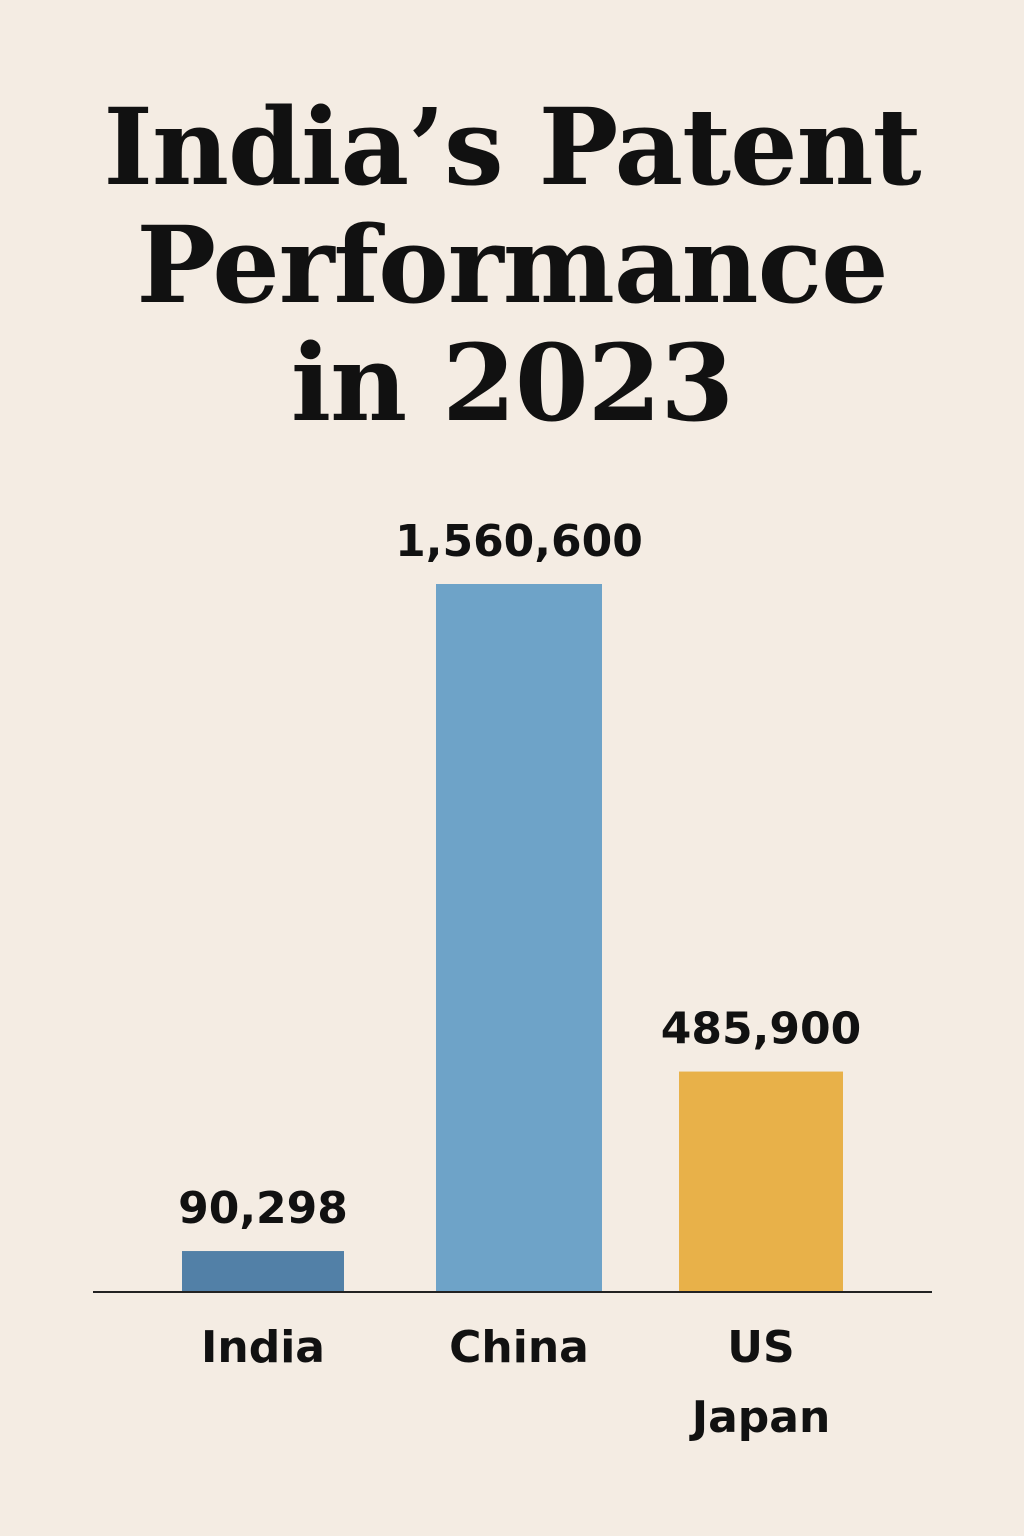  Describe the element at coordinates (512, 146) in the screenshot. I see `chart-title-line-1: India’s Patent` at that location.